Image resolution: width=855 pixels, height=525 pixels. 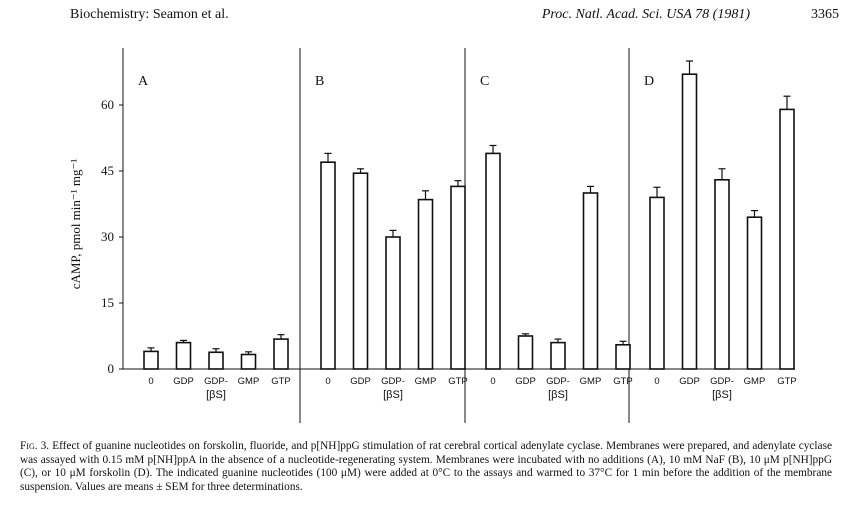 What do you see at coordinates (107, 302) in the screenshot?
I see `y-tick-label: 15` at bounding box center [107, 302].